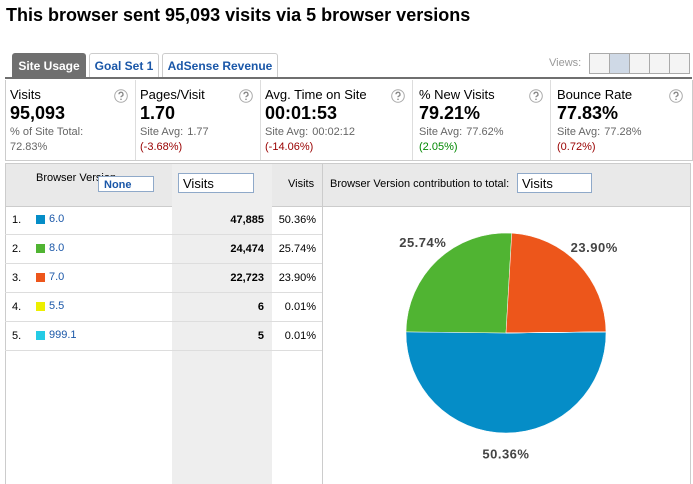  I want to click on metric-change: (-14.06%), so click(289, 147).